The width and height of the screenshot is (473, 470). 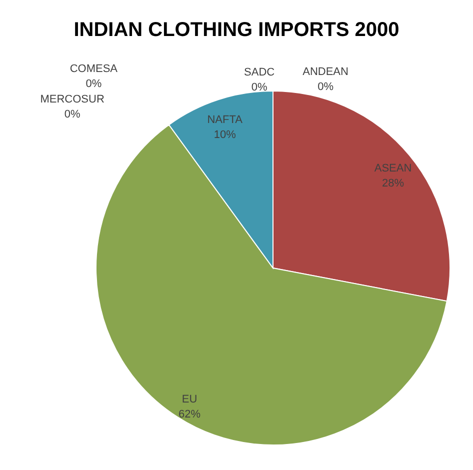 What do you see at coordinates (325, 72) in the screenshot?
I see `category-label: ANDEAN` at bounding box center [325, 72].